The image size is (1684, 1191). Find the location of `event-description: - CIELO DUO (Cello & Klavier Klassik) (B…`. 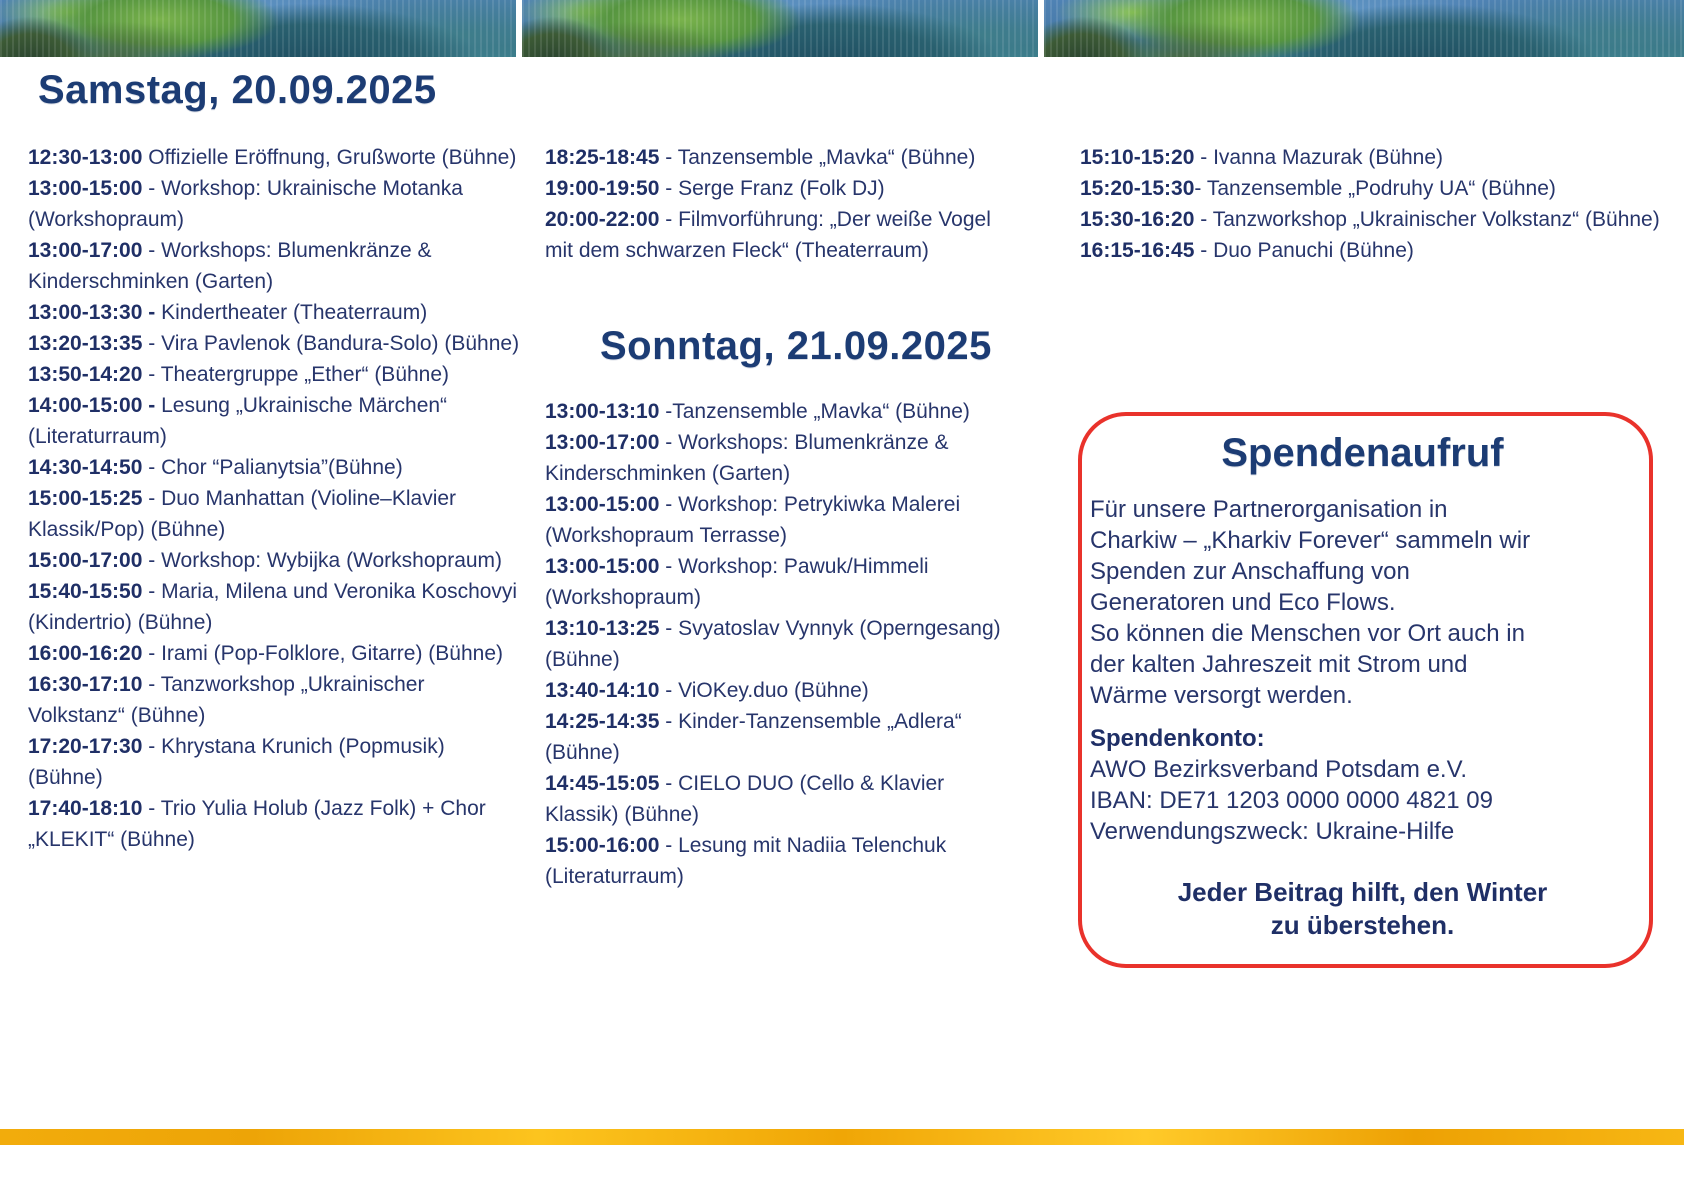

event-description: - CIELO DUO (Cello & Klavier Klassik) (B… is located at coordinates (745, 799).